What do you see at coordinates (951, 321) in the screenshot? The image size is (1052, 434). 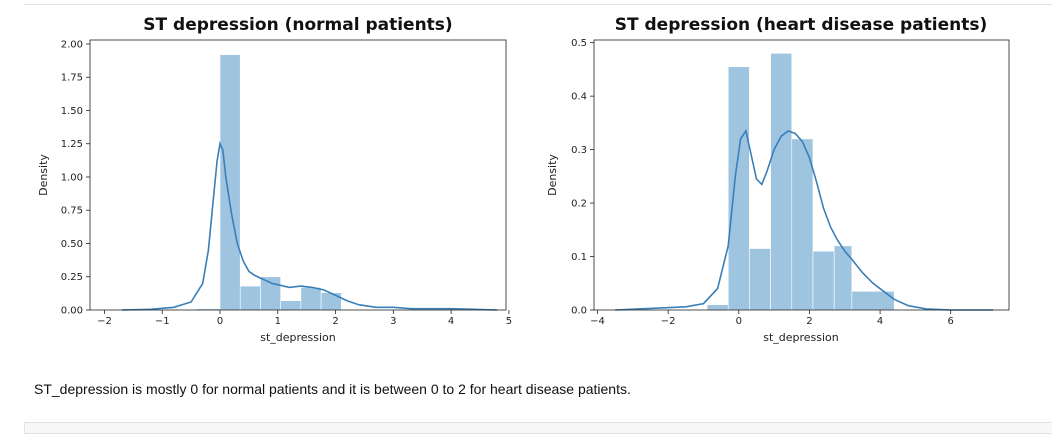 I see `x-tick-label: 6` at bounding box center [951, 321].